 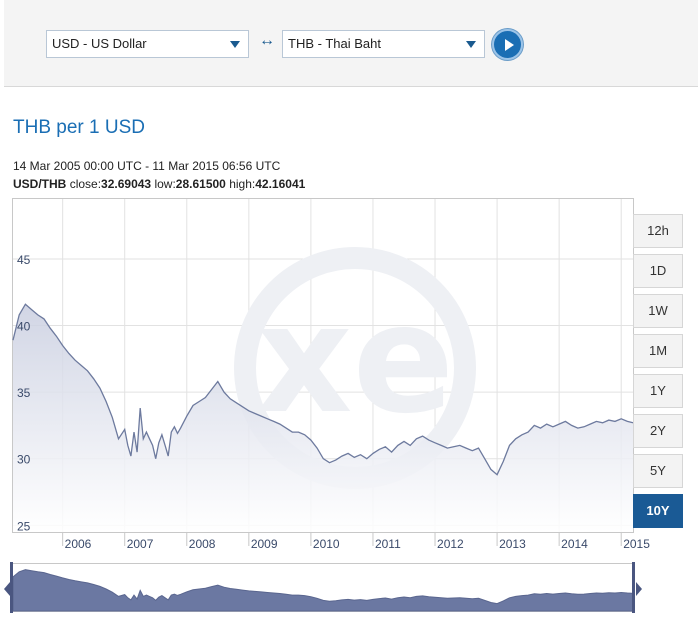 What do you see at coordinates (24, 460) in the screenshot?
I see `y-tick-label: 30` at bounding box center [24, 460].